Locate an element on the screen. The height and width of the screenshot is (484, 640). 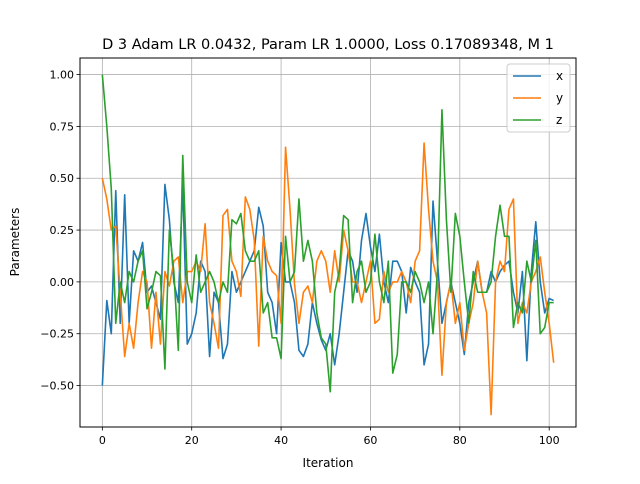
legend-label-z: z is located at coordinates (559, 120).